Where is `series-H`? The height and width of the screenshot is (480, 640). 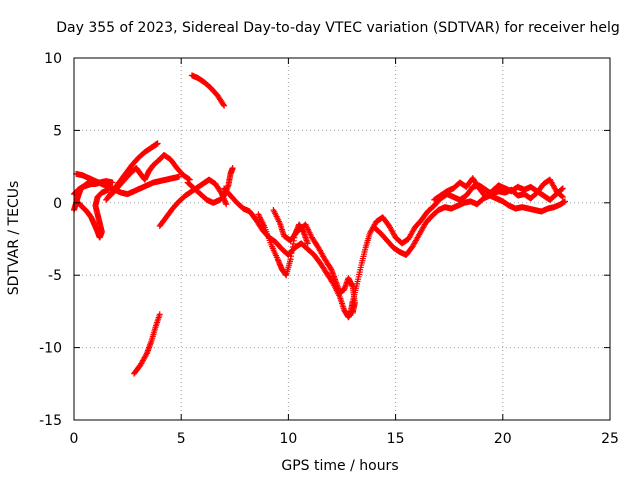 series-H is located at coordinates (147, 344).